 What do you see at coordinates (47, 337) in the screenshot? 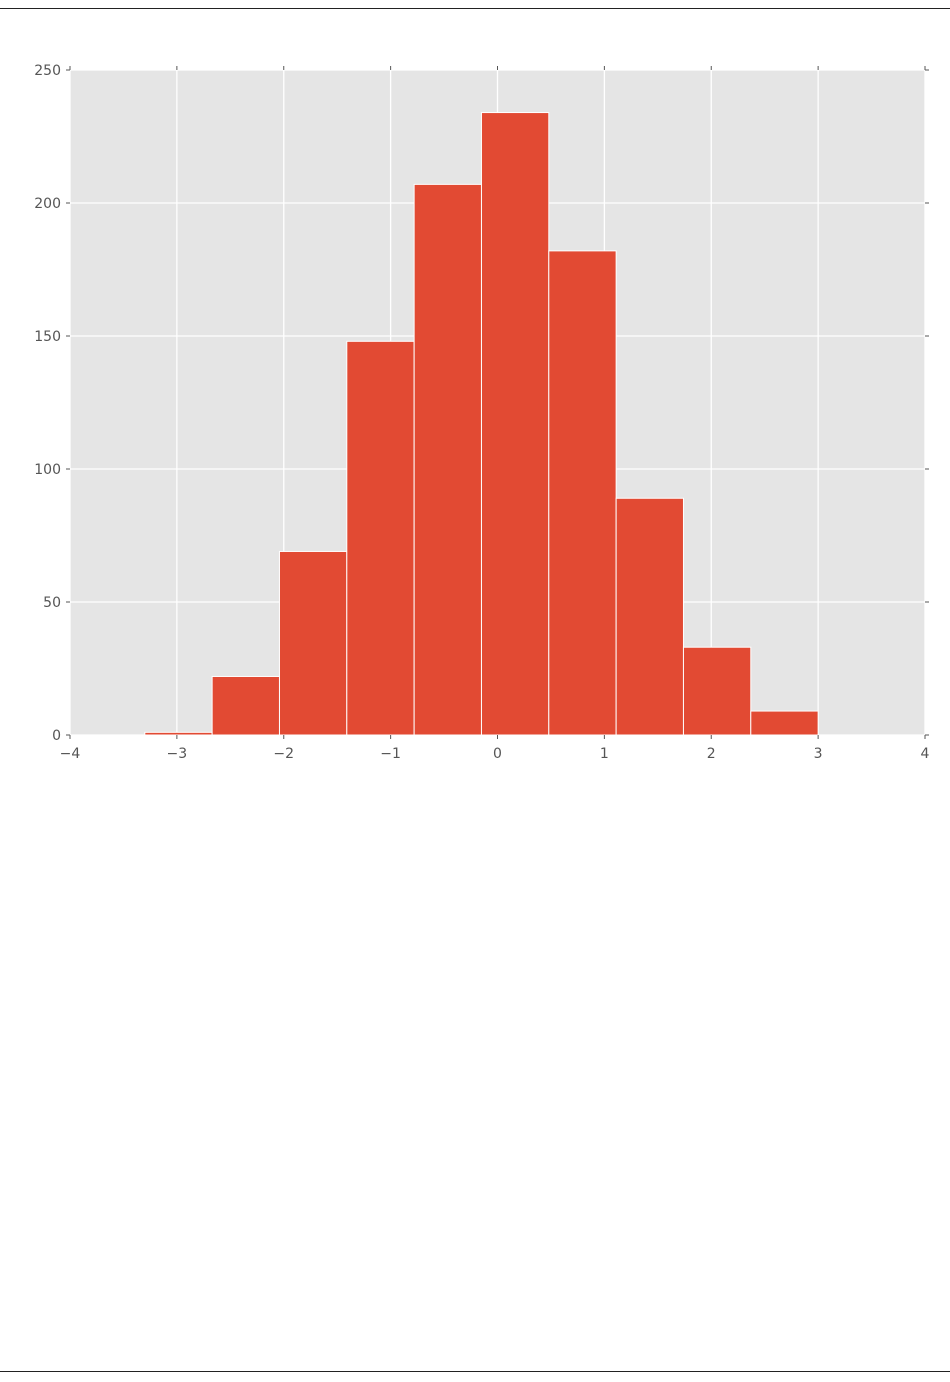
I see `y-tick-label: 150` at bounding box center [47, 337].